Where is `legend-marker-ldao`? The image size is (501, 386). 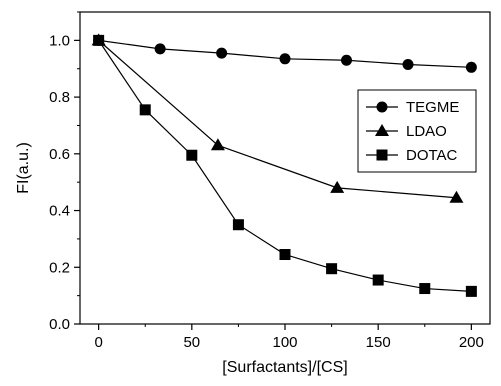
legend-marker-ldao is located at coordinates (382, 130).